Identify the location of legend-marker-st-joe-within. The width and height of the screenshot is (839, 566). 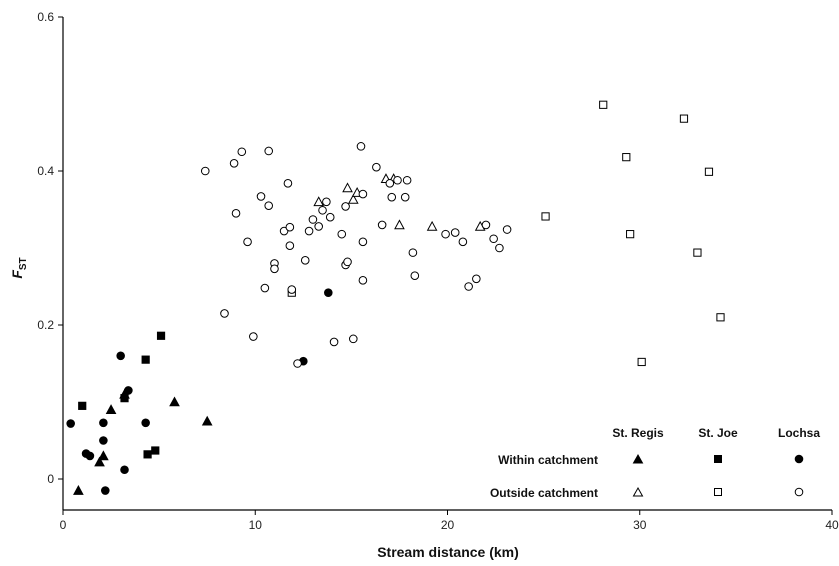
(718, 459).